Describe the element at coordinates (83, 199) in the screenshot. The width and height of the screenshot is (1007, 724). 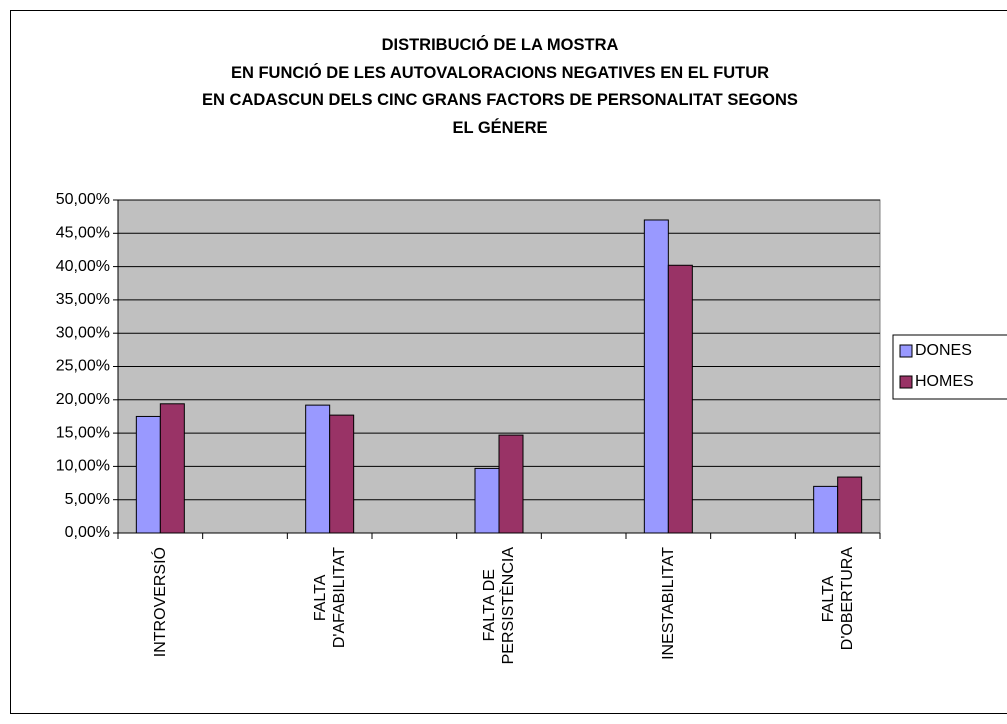
I see `y-tick-label: 50,00%` at that location.